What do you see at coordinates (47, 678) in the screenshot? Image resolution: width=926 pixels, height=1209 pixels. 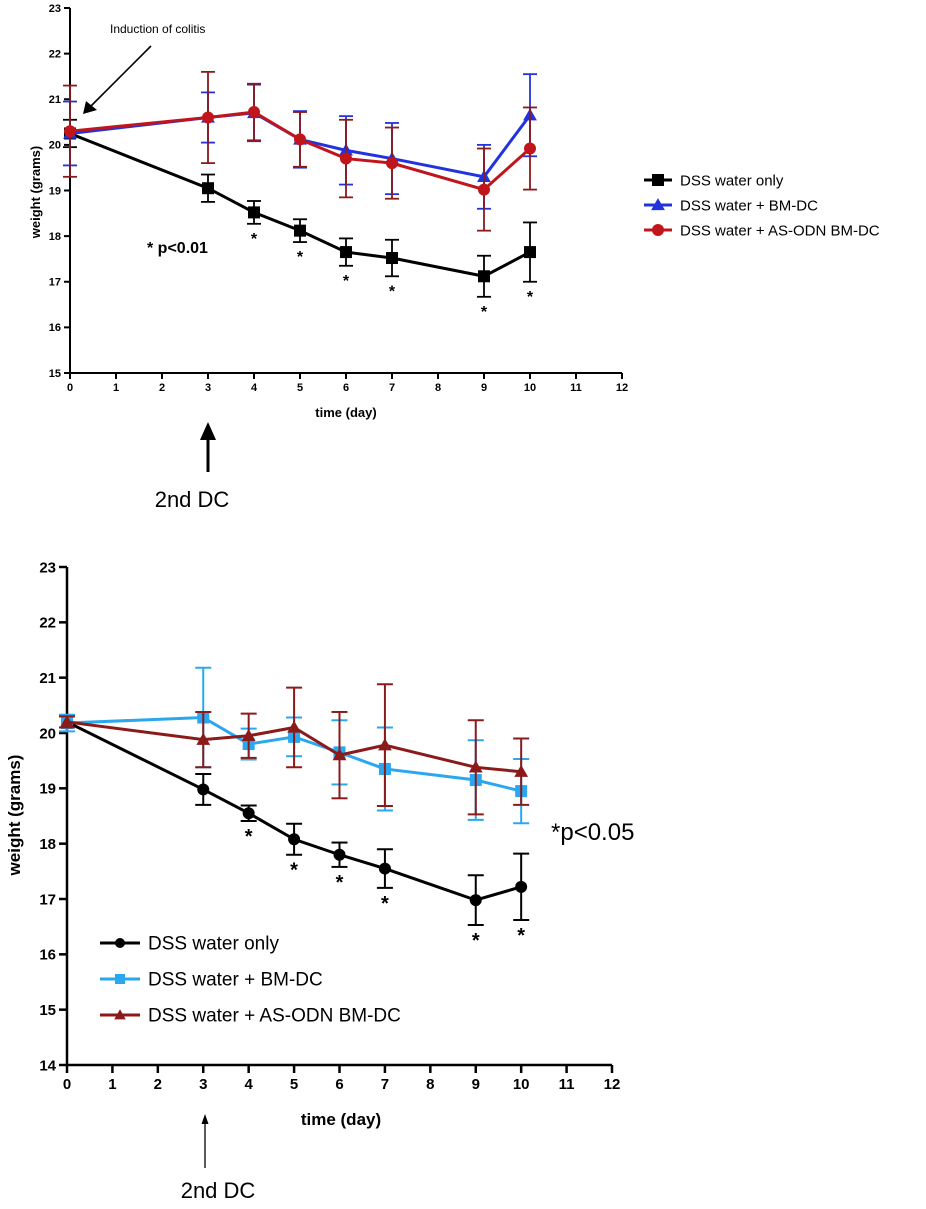 I see `chart-2-y-tick-label: 21` at bounding box center [47, 678].